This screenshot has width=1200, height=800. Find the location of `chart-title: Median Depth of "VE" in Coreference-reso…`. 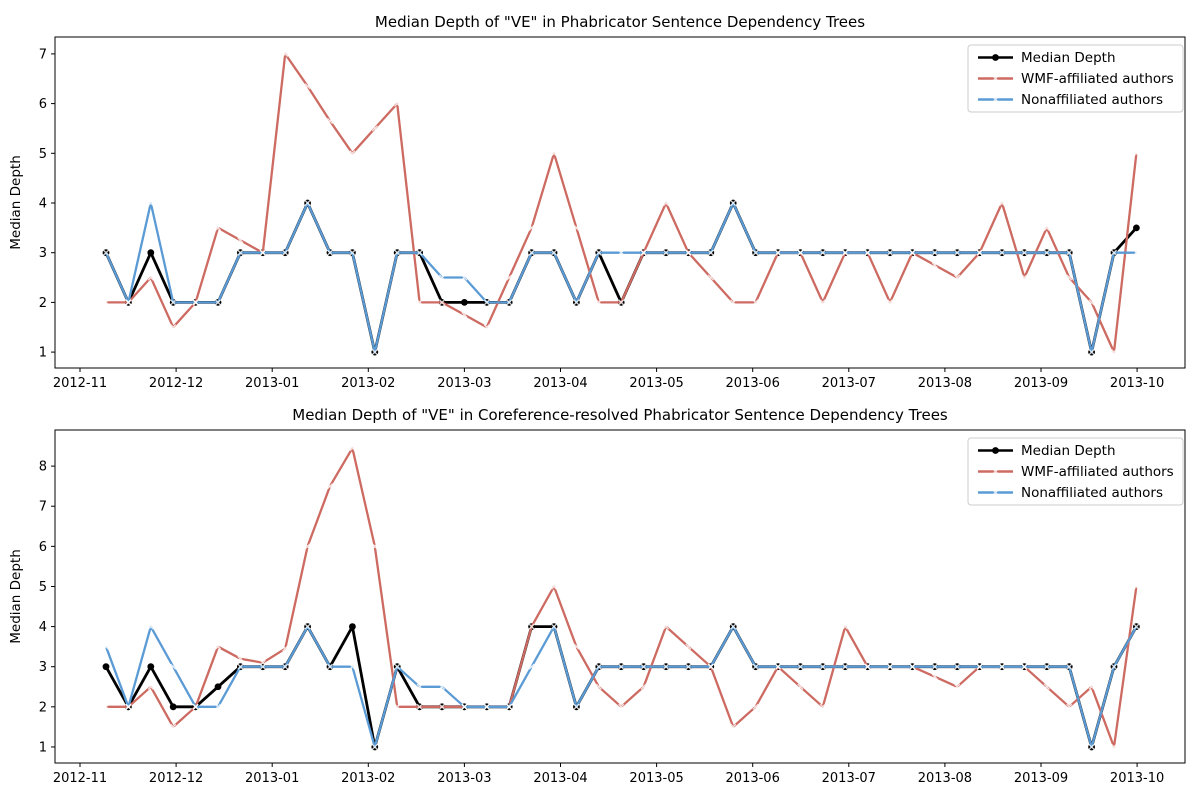

chart-title: Median Depth of "VE" in Coreference-reso… is located at coordinates (620, 415).